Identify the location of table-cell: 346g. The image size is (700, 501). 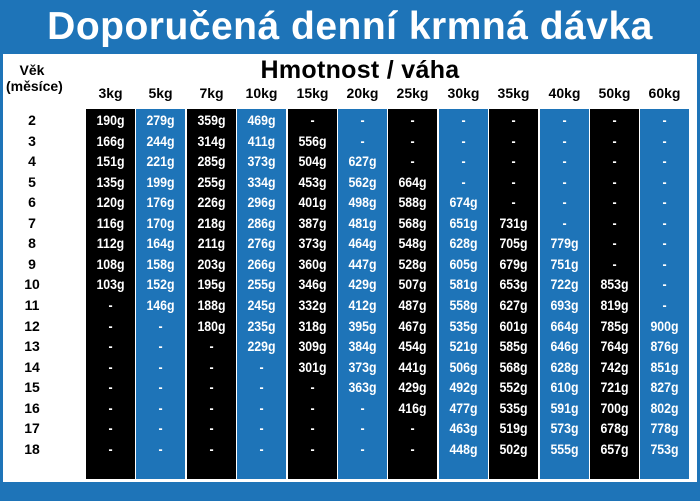
(312, 284).